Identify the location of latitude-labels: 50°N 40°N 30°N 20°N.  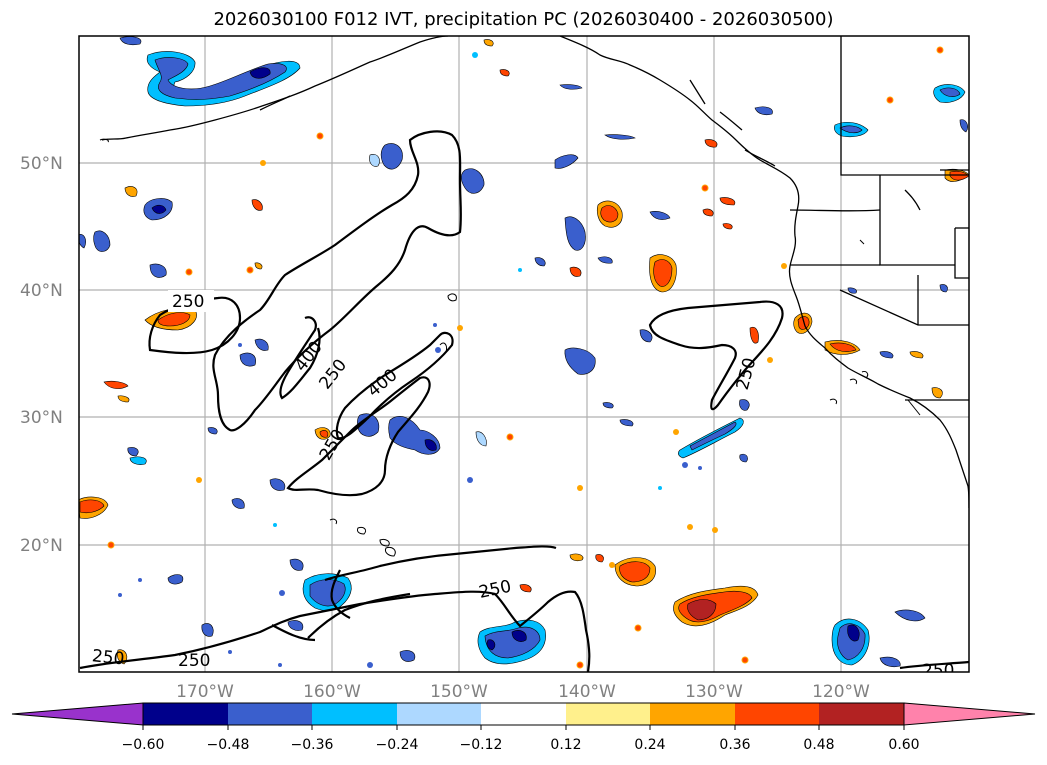
(41, 355).